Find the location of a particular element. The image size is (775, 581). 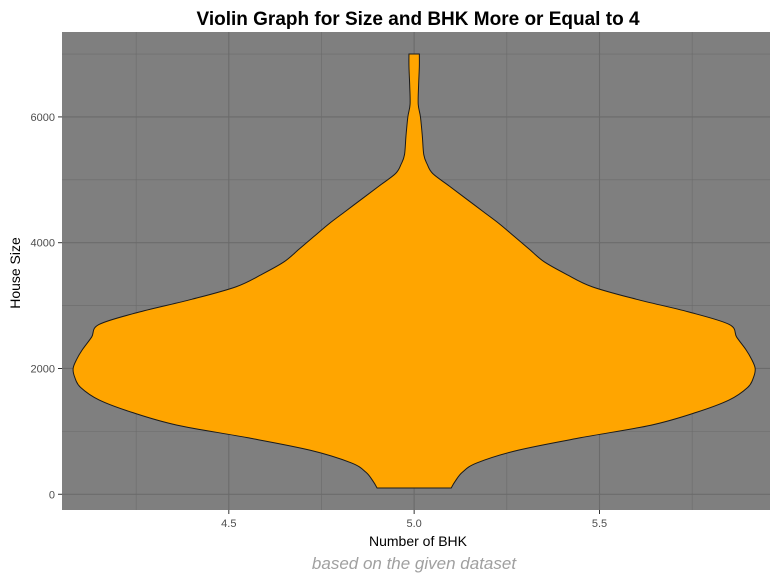

y-axis-ticks: 0 2000 4000 6000 is located at coordinates (46, 306).